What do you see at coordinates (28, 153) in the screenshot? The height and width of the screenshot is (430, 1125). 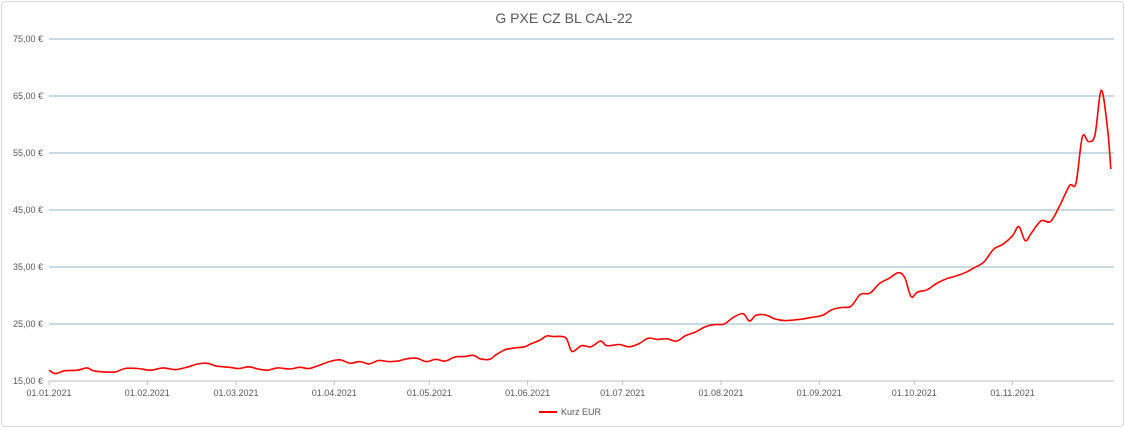 I see `y-tick-label: 55,00 €` at bounding box center [28, 153].